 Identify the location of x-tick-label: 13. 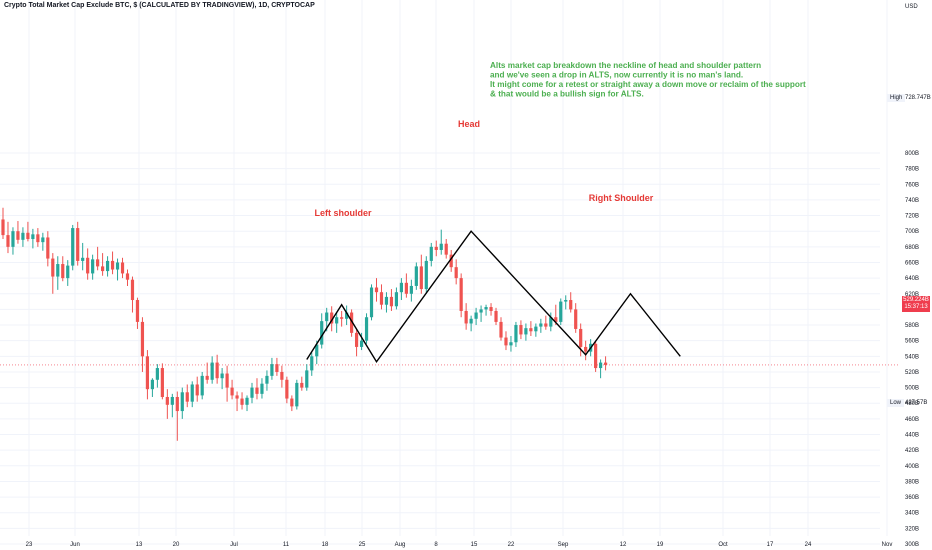
(139, 545).